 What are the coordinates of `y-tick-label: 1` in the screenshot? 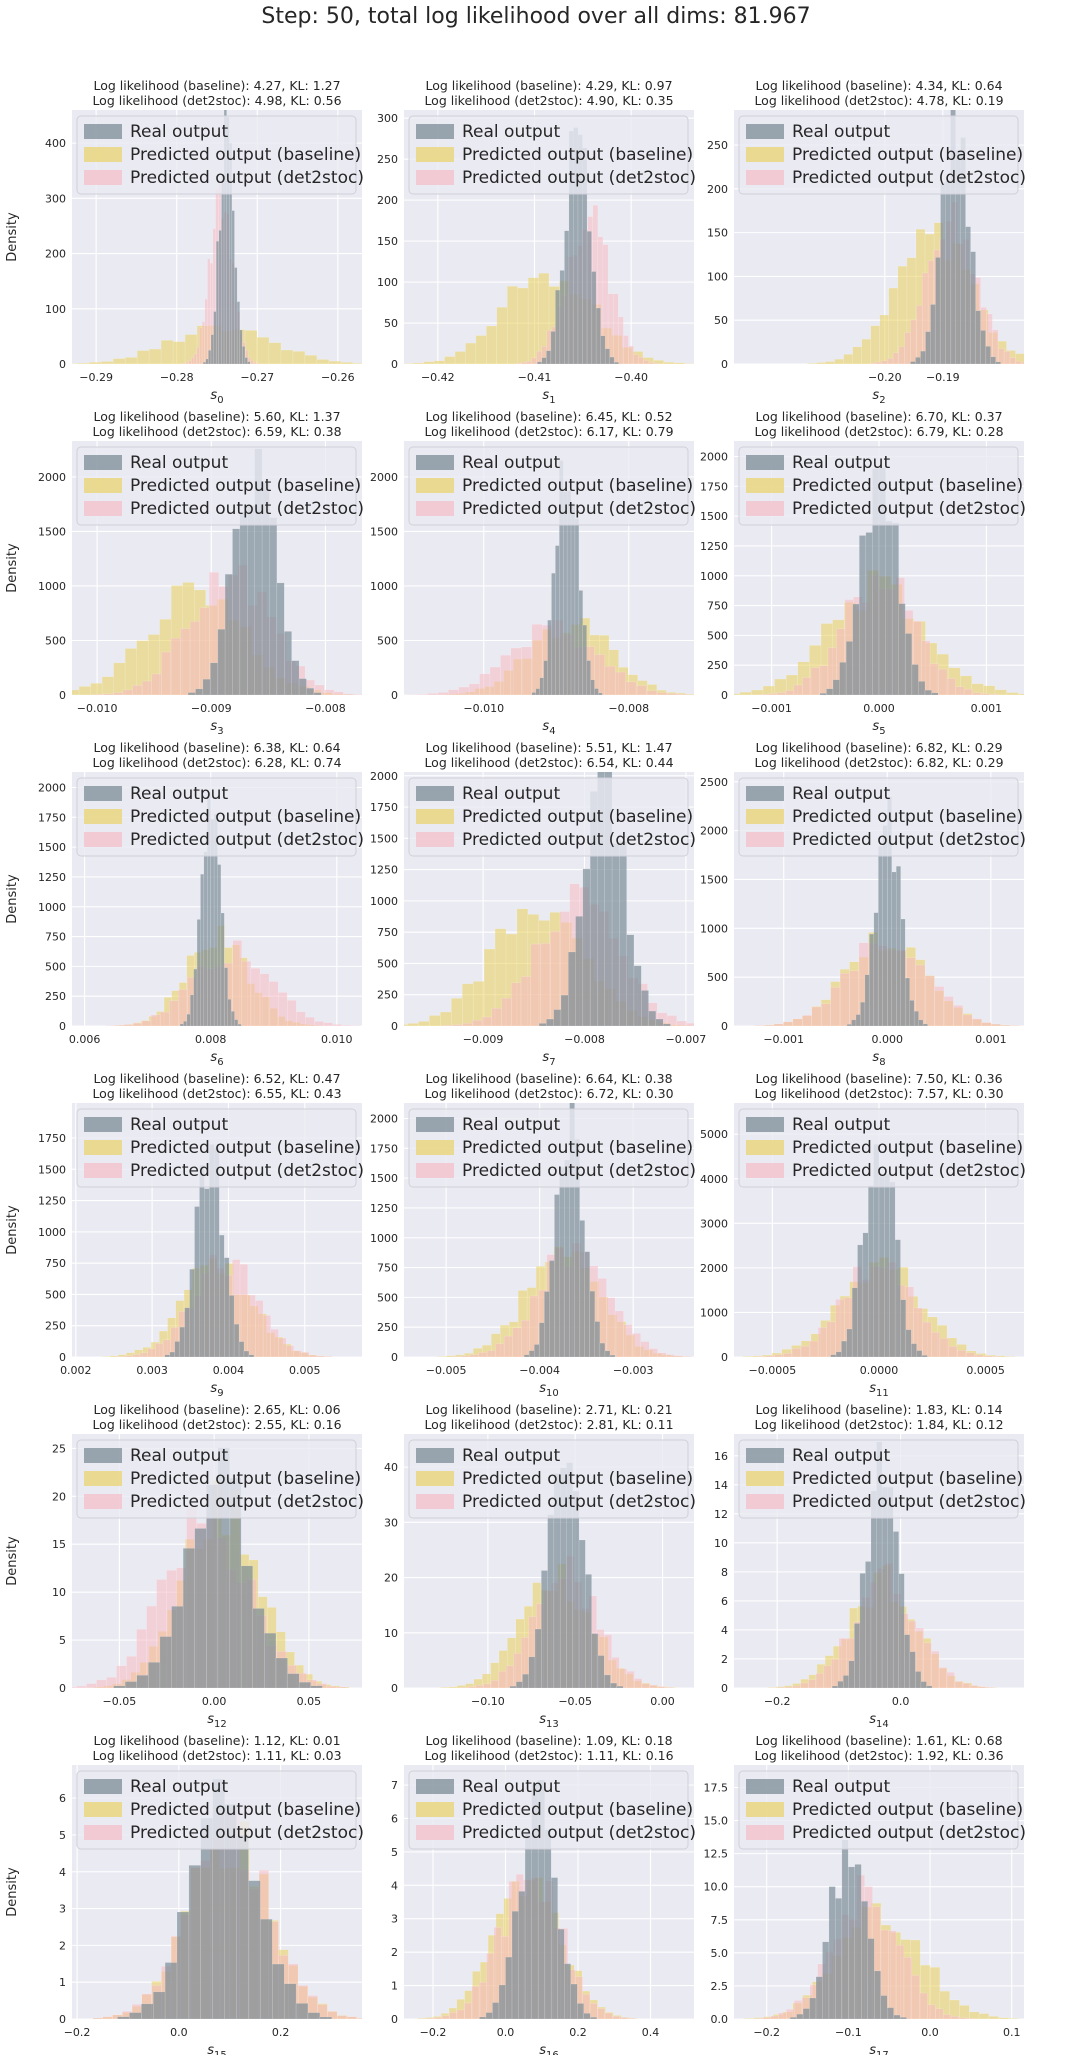 It's located at (394, 1986).